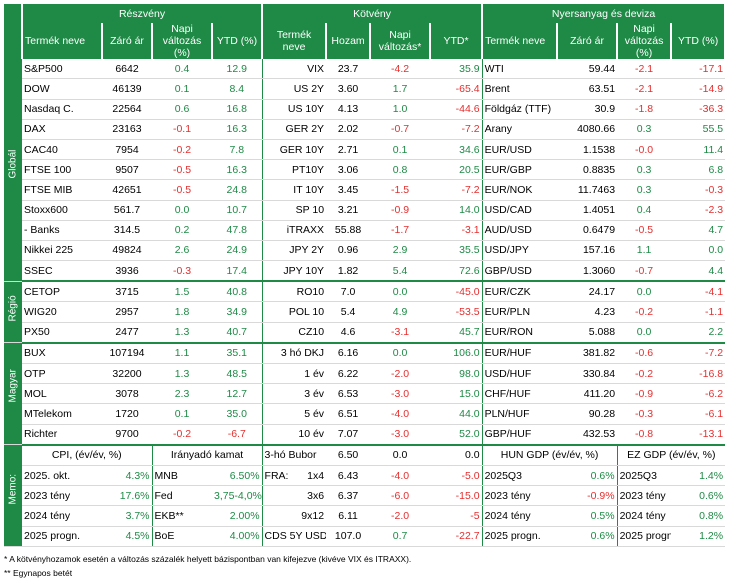  I want to click on ytd-change: 11.4, so click(698, 150).